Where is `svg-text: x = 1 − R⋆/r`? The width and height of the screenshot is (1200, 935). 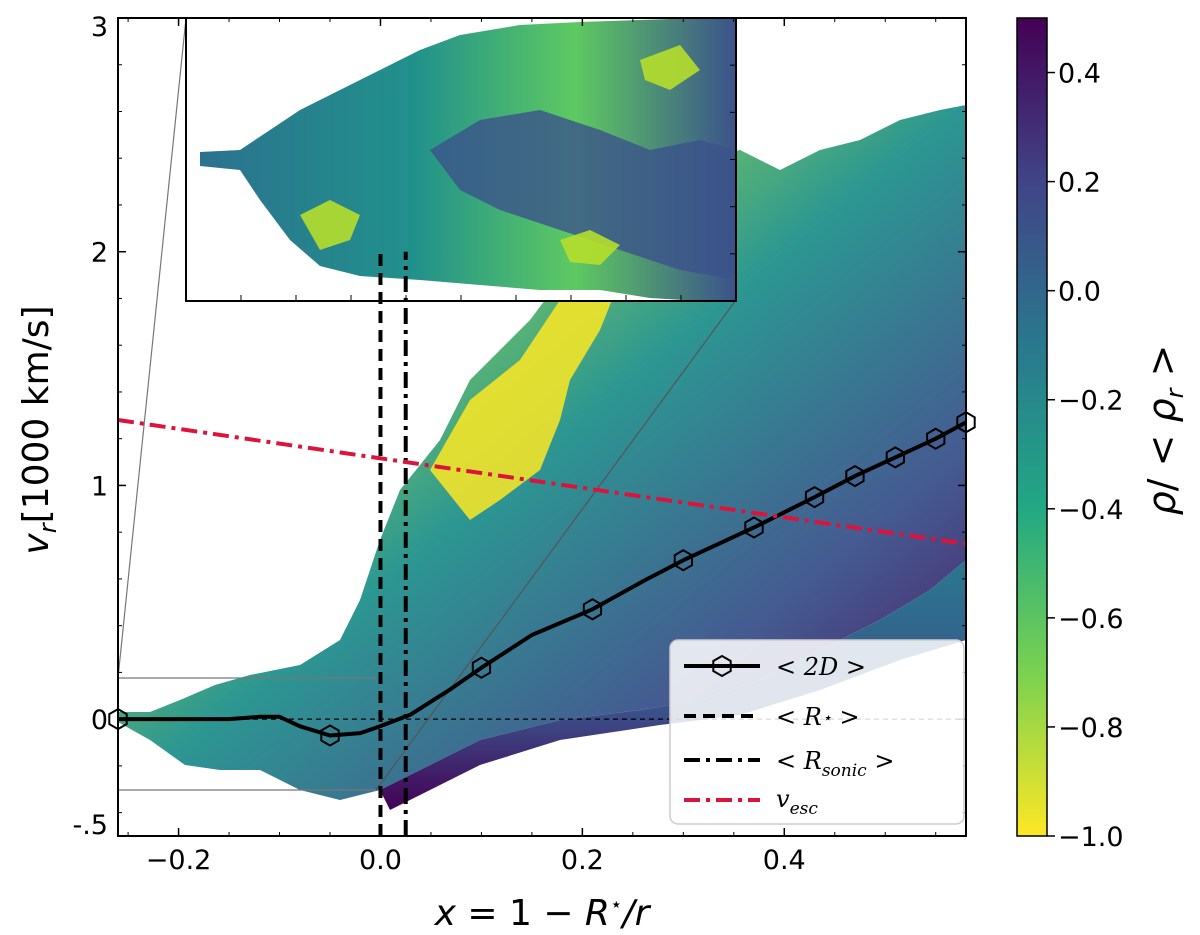
svg-text: x = 1 − R⋆/r is located at coordinates (543, 913).